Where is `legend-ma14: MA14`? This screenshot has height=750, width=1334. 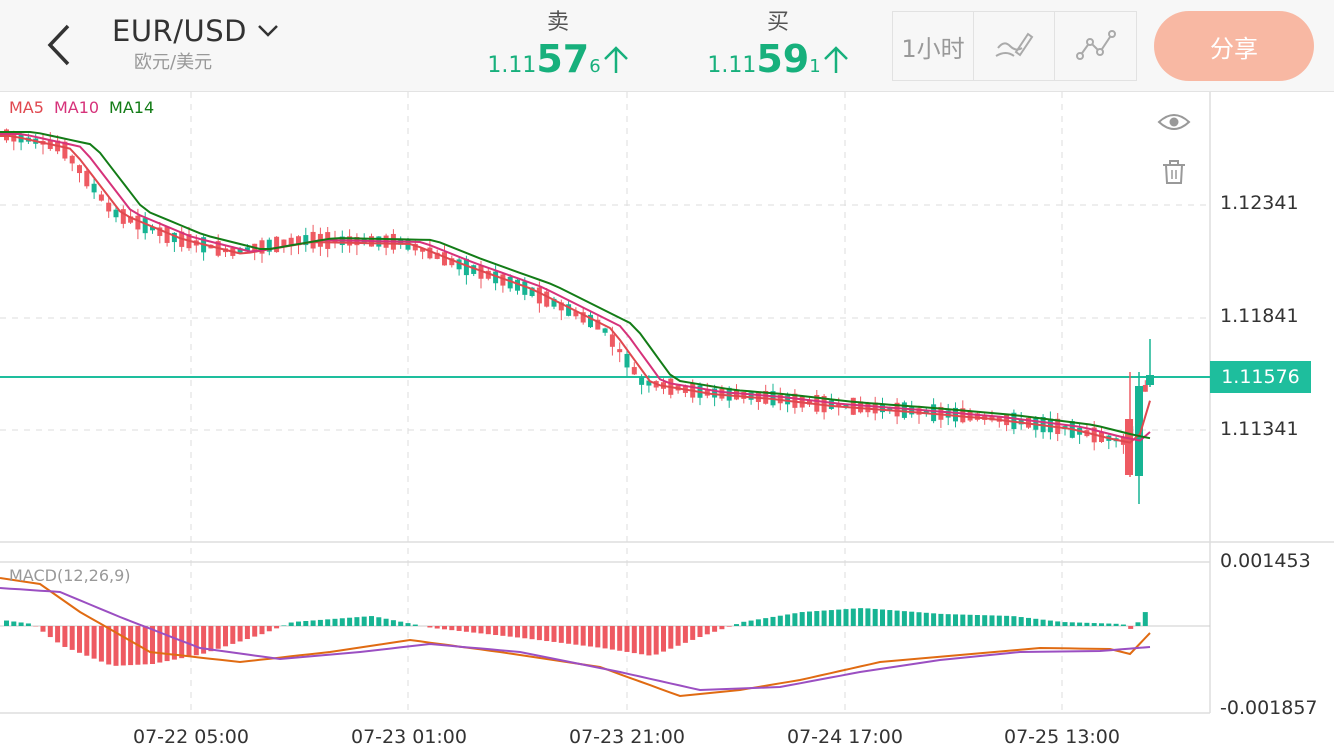
legend-ma14: MA14 is located at coordinates (132, 107).